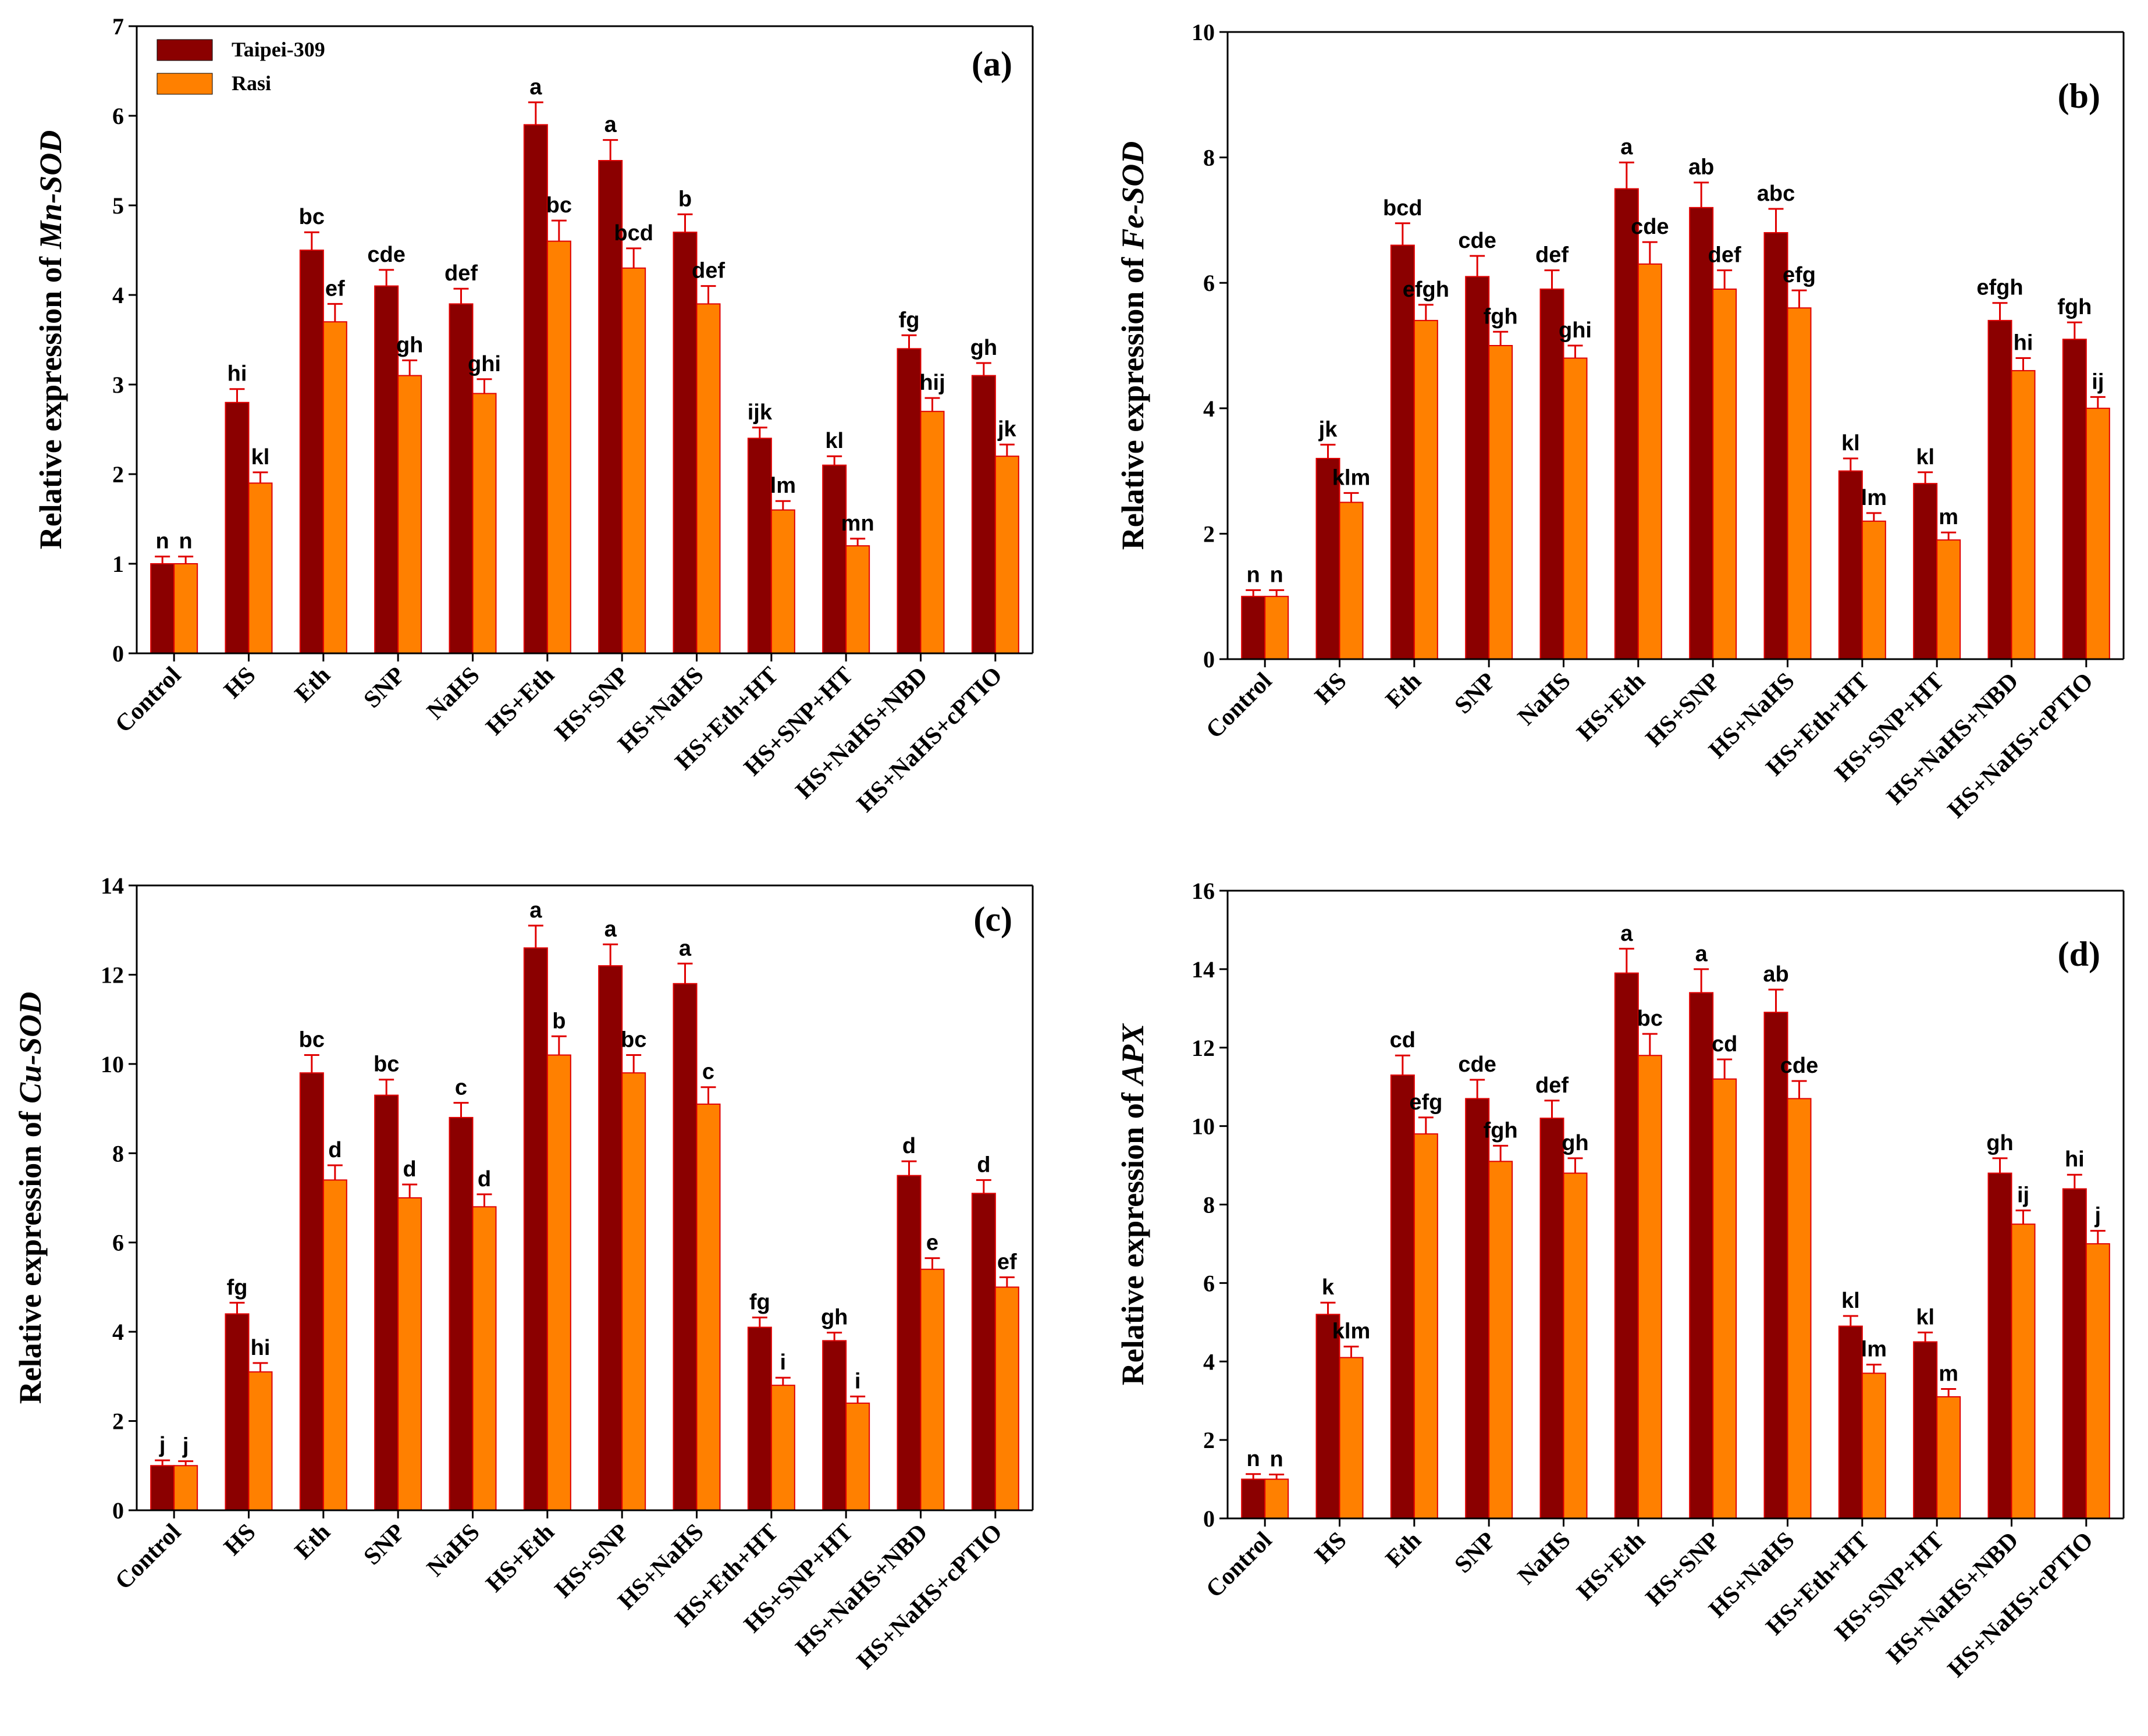 This screenshot has width=2148, height=1736. I want to click on y-axis-label-gene: Cu-SOD, so click(31, 1048).